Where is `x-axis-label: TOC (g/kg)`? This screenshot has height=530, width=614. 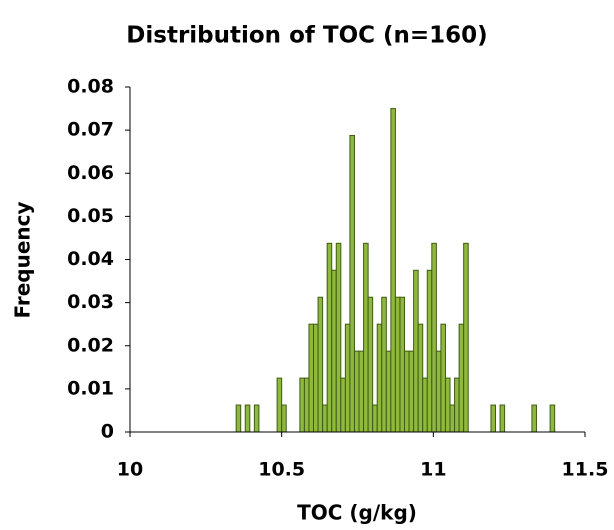 x-axis-label: TOC (g/kg) is located at coordinates (357, 513).